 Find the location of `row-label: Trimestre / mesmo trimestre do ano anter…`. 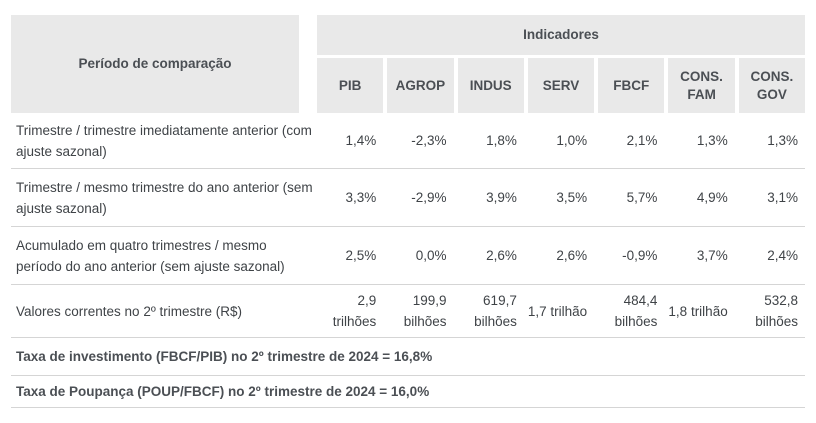

row-label: Trimestre / mesmo trimestre do ano anter… is located at coordinates (164, 197).